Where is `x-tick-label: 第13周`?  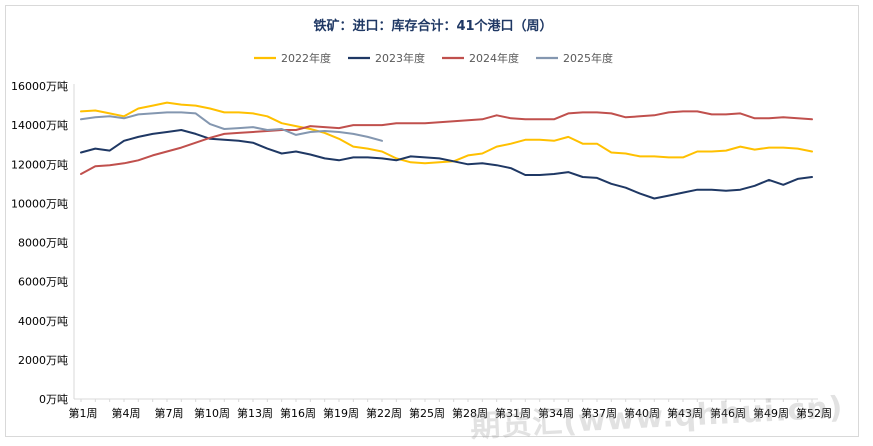 x-tick-label: 第13周 is located at coordinates (255, 413).